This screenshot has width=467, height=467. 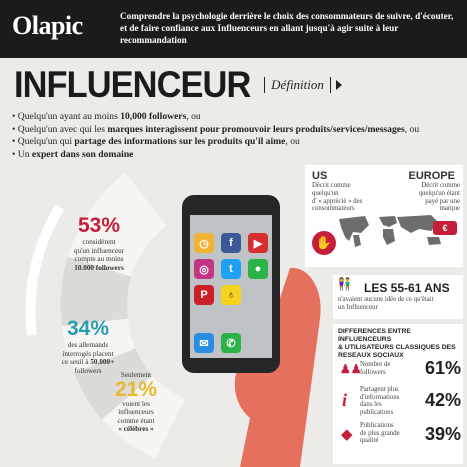 I want to click on europe-title: EUROPE, so click(x=431, y=176).